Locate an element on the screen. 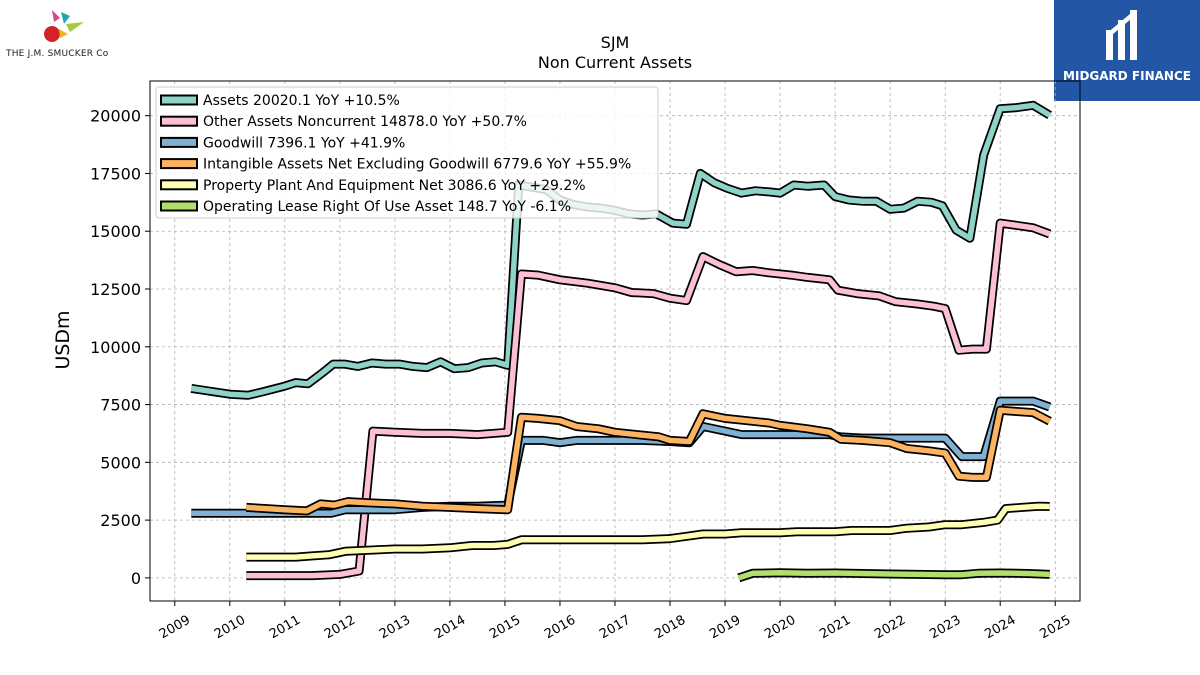 The height and width of the screenshot is (675, 1200). fruit-leaves-icon is located at coordinates (64, 26).